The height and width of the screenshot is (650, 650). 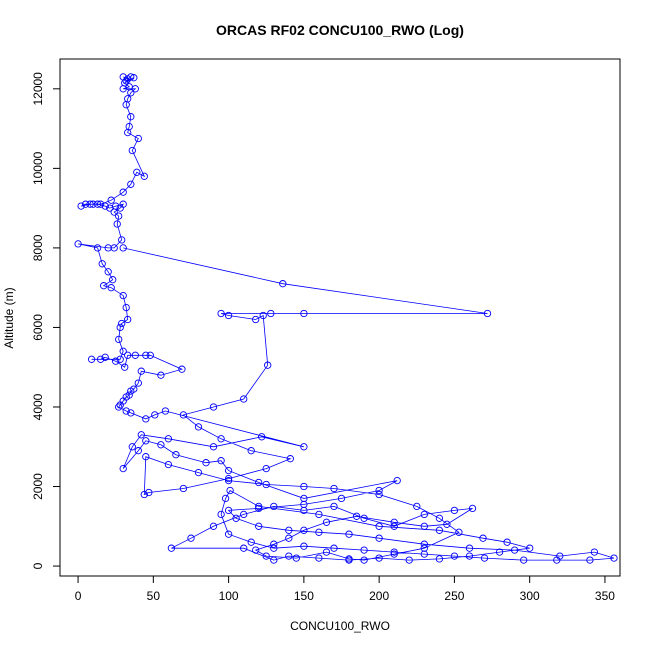 I want to click on y-tick-label: 2000, so click(x=38, y=486).